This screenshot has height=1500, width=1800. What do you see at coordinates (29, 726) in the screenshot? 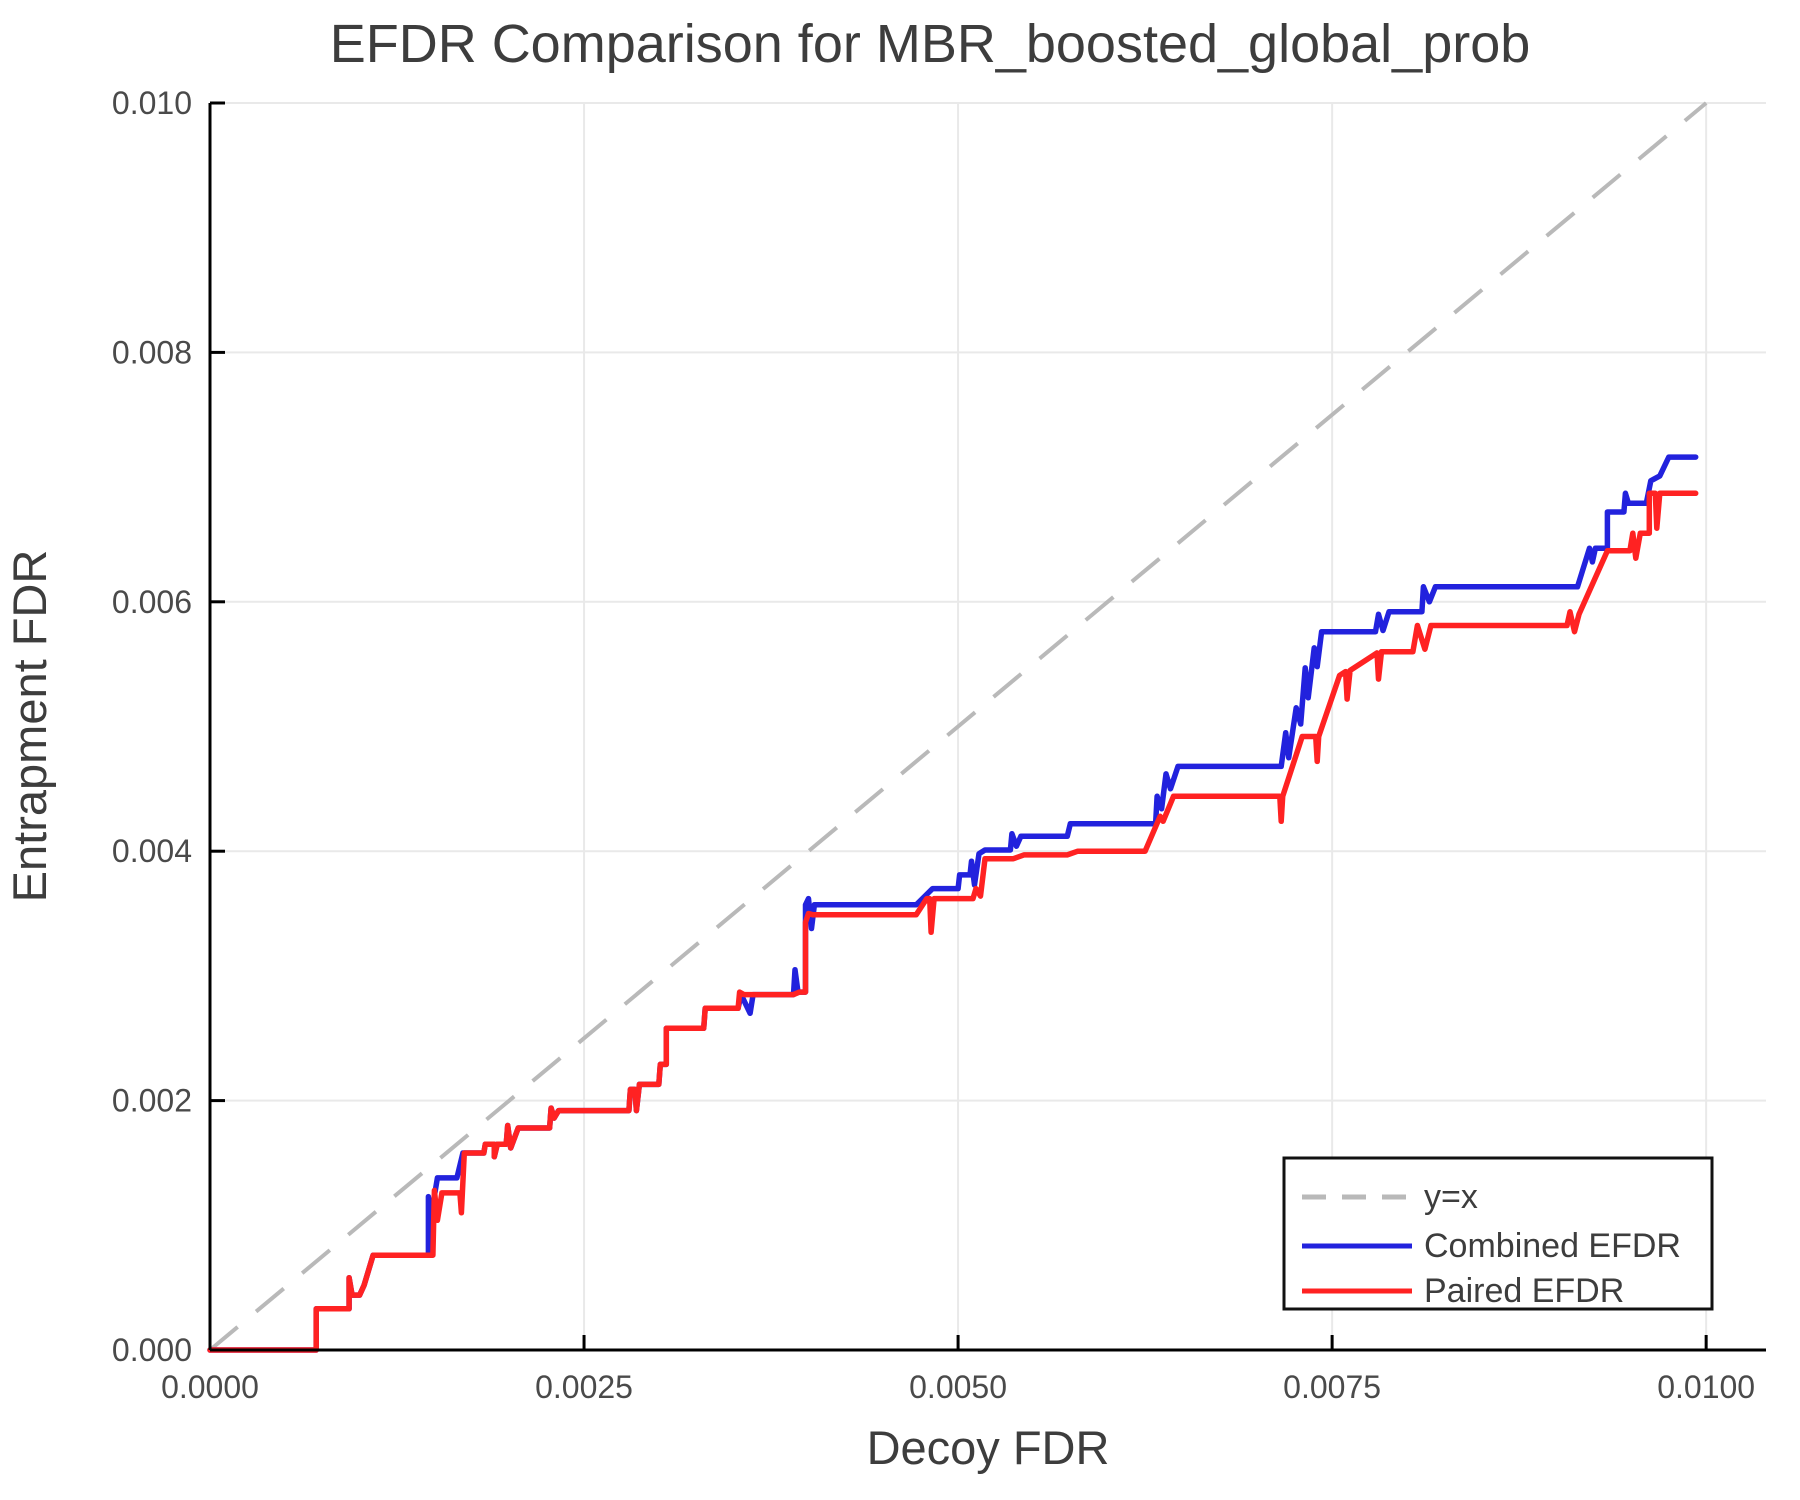
I see `y-axis-label: Entrapment FDR` at bounding box center [29, 726].